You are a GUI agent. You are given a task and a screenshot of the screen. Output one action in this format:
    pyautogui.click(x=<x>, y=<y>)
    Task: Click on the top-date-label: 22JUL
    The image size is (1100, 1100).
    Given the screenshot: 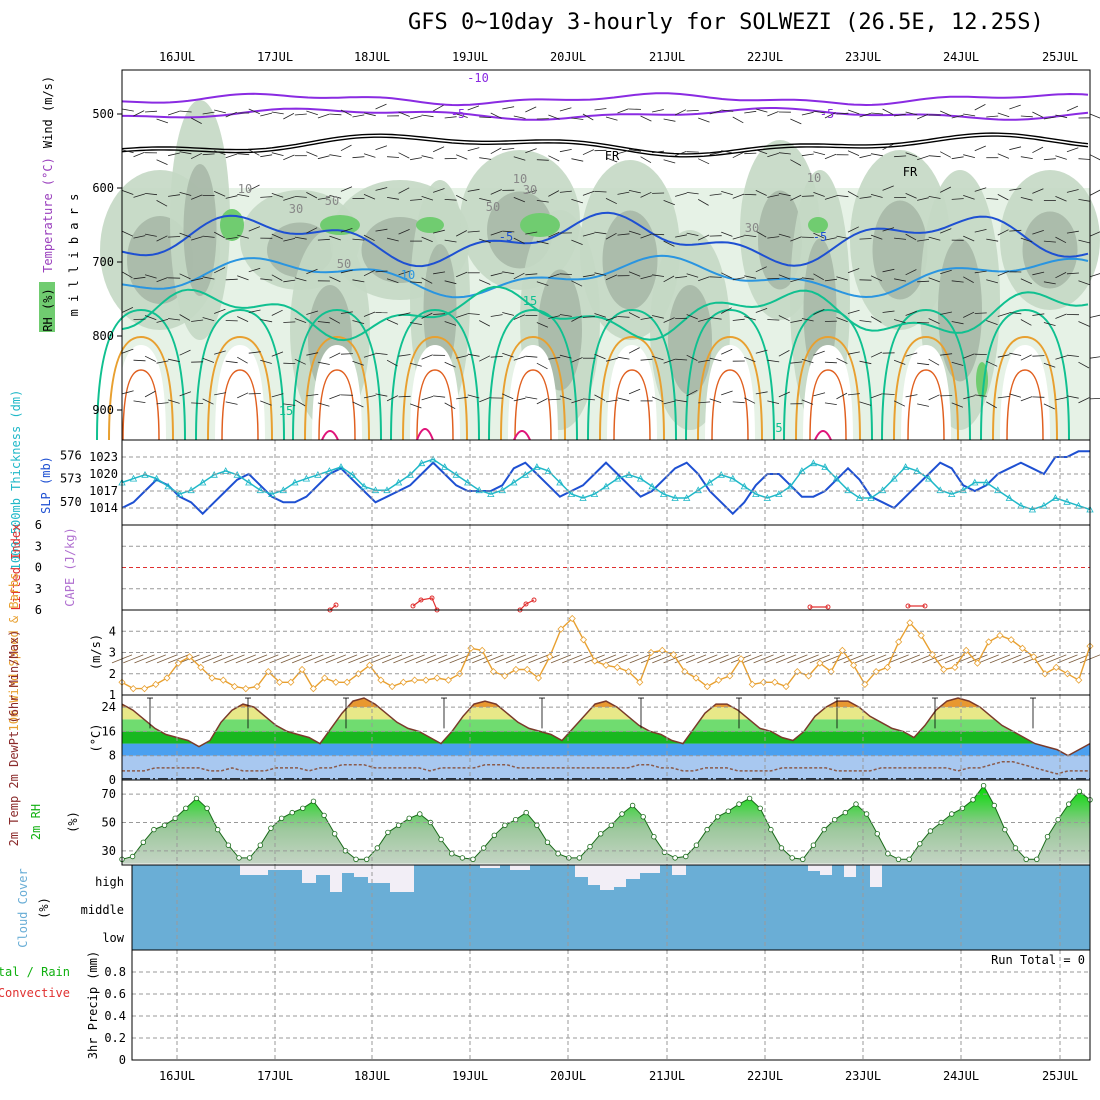 What is the action you would take?
    pyautogui.click(x=765, y=57)
    